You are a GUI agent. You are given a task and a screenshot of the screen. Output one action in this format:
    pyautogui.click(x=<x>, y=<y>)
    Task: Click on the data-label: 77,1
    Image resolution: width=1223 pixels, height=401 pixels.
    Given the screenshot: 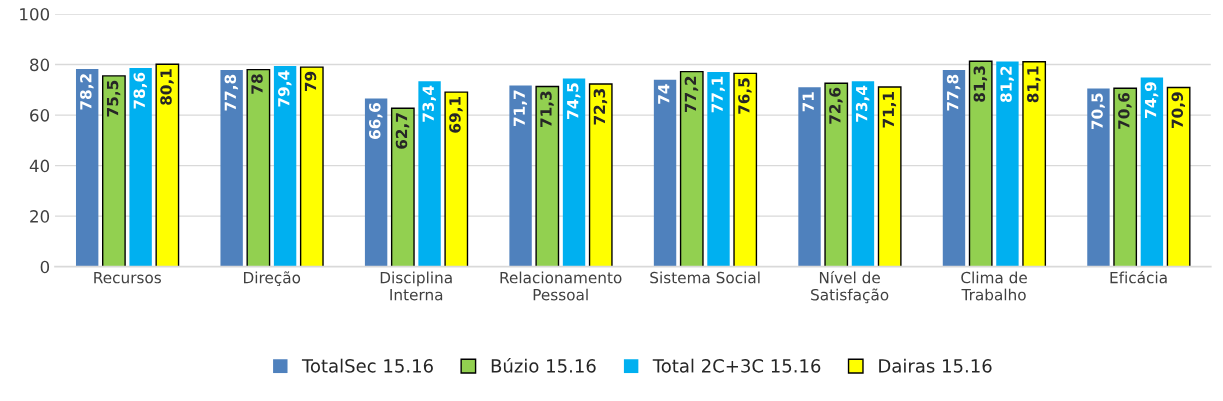 What is the action you would take?
    pyautogui.click(x=718, y=94)
    